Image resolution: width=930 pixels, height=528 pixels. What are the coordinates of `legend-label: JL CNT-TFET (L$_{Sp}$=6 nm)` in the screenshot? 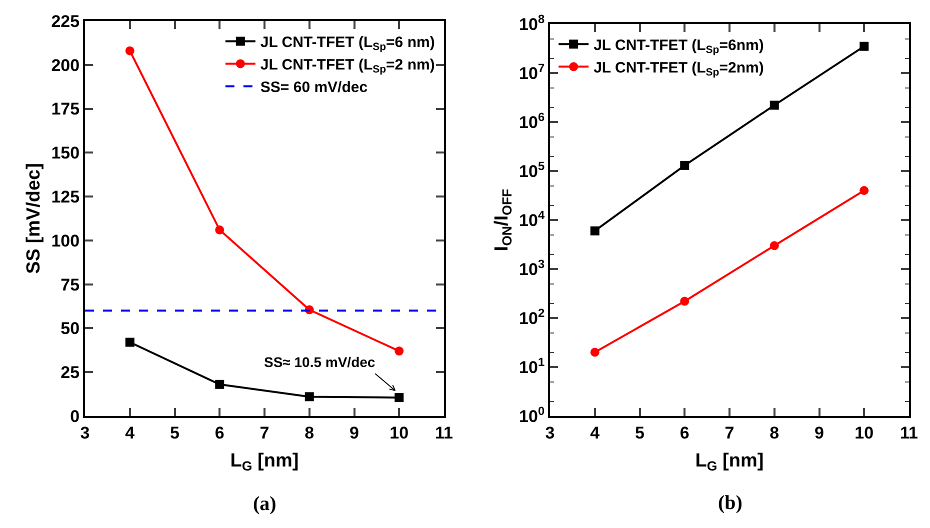 It's located at (347, 44).